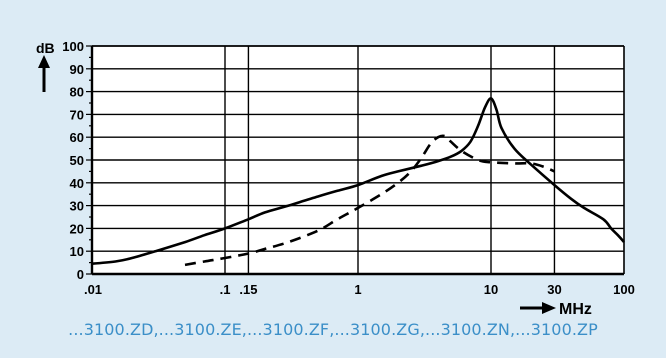 The width and height of the screenshot is (666, 358). I want to click on x-tick-label: 10, so click(491, 289).